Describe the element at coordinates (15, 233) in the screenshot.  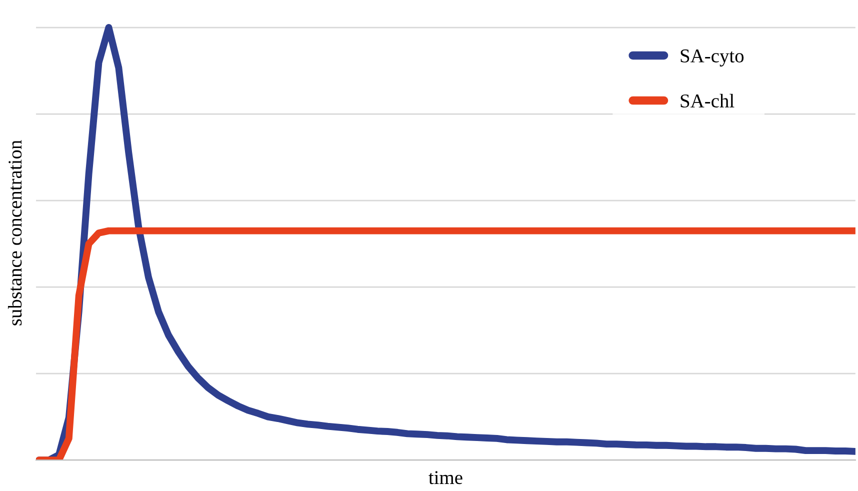
I see `y-axis-title: substance concentration` at that location.